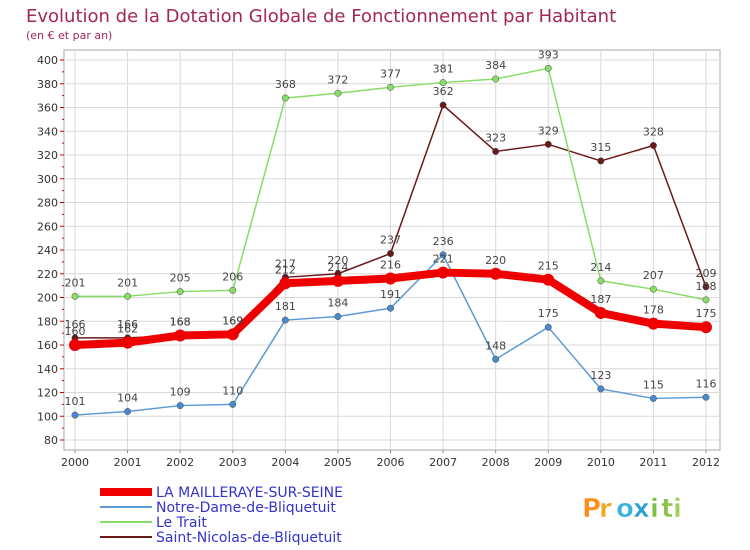 The width and height of the screenshot is (750, 550). Describe the element at coordinates (495, 345) in the screenshot. I see `data-label-notre-dame-de-bliquetuit: 148` at that location.